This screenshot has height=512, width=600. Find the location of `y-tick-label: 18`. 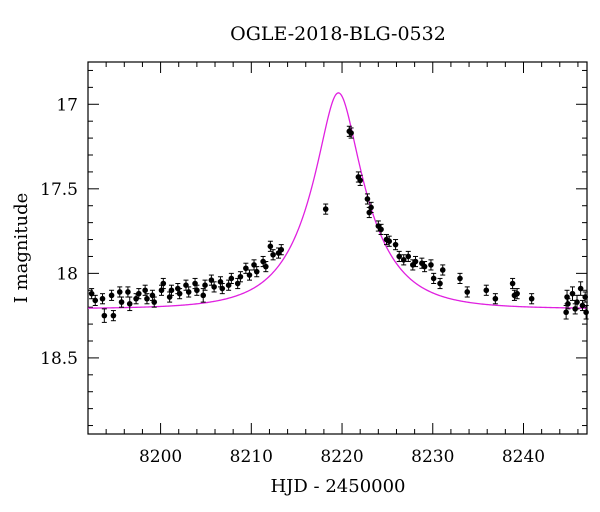

y-tick-label: 18 is located at coordinates (67, 274).